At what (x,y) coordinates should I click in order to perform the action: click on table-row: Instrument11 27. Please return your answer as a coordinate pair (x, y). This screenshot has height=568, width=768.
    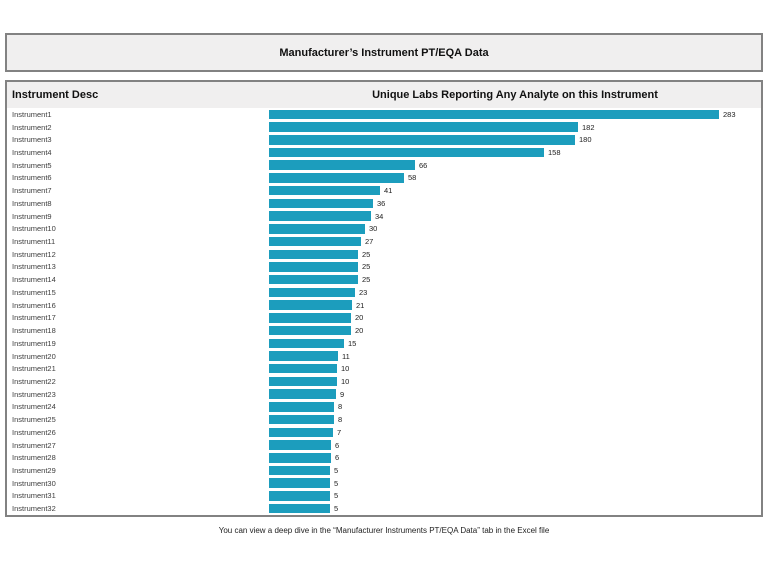
    Looking at the image, I should click on (384, 241).